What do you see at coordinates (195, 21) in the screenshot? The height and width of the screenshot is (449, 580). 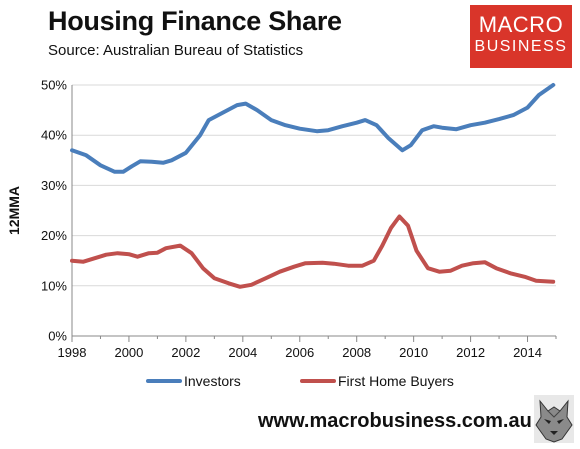 I see `chart-title: Housing Finance Share` at bounding box center [195, 21].